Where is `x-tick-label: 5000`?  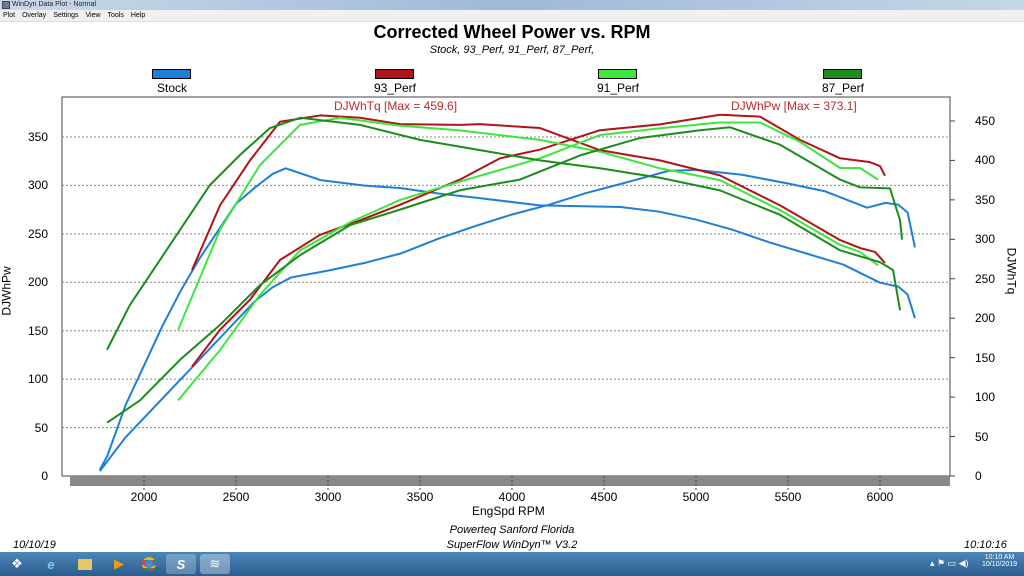 x-tick-label: 5000 is located at coordinates (696, 497).